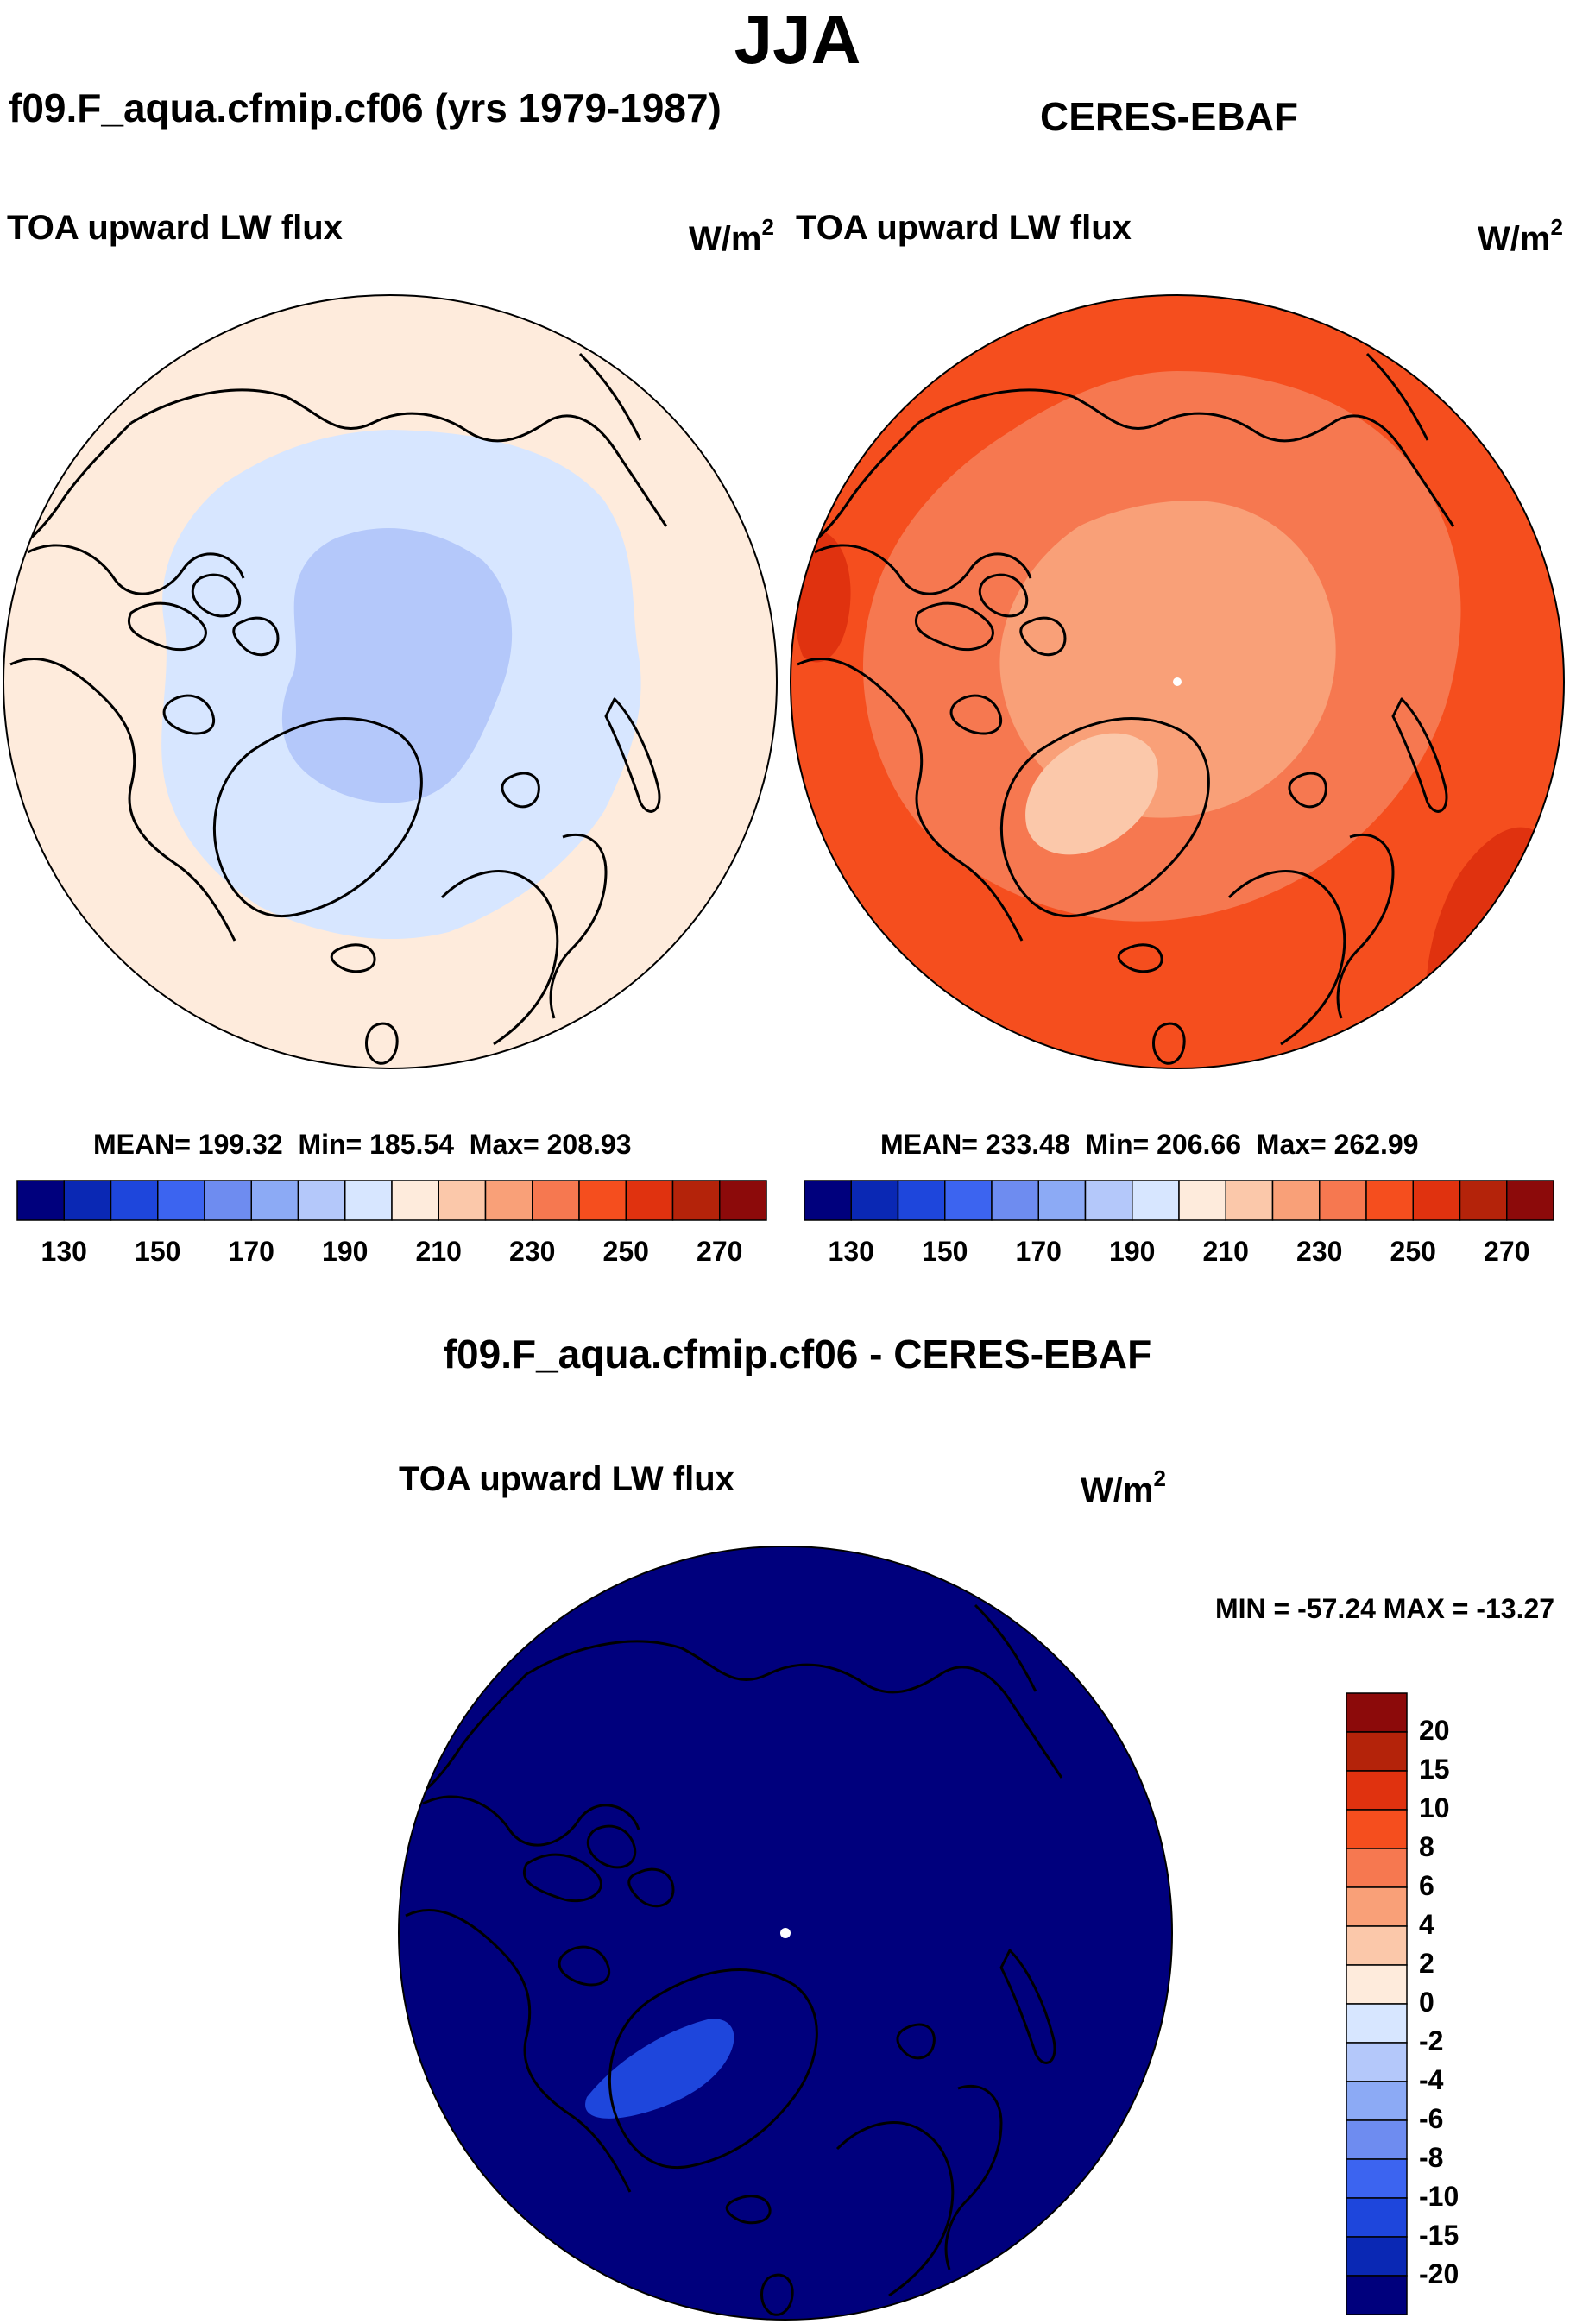  What do you see at coordinates (1439, 2273) in the screenshot?
I see `diff-colorbar-tick-label: -20` at bounding box center [1439, 2273].